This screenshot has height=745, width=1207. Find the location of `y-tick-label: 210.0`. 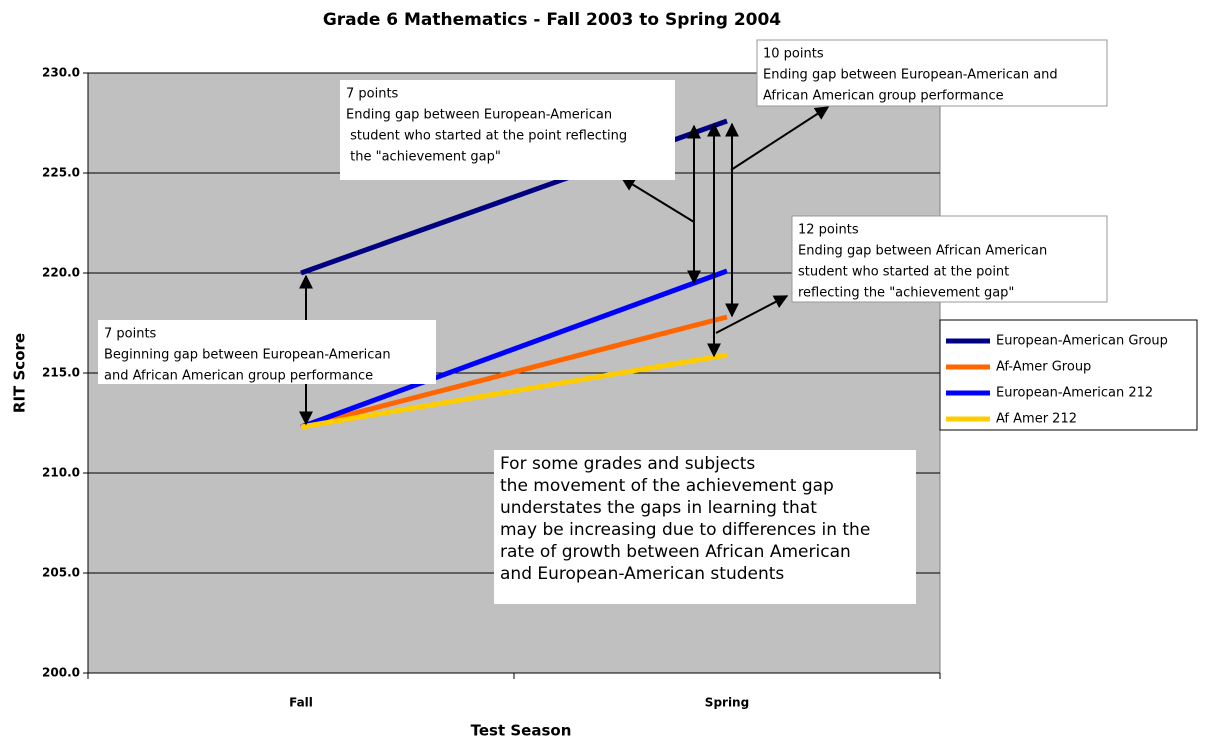

y-tick-label: 210.0 is located at coordinates (61, 473).